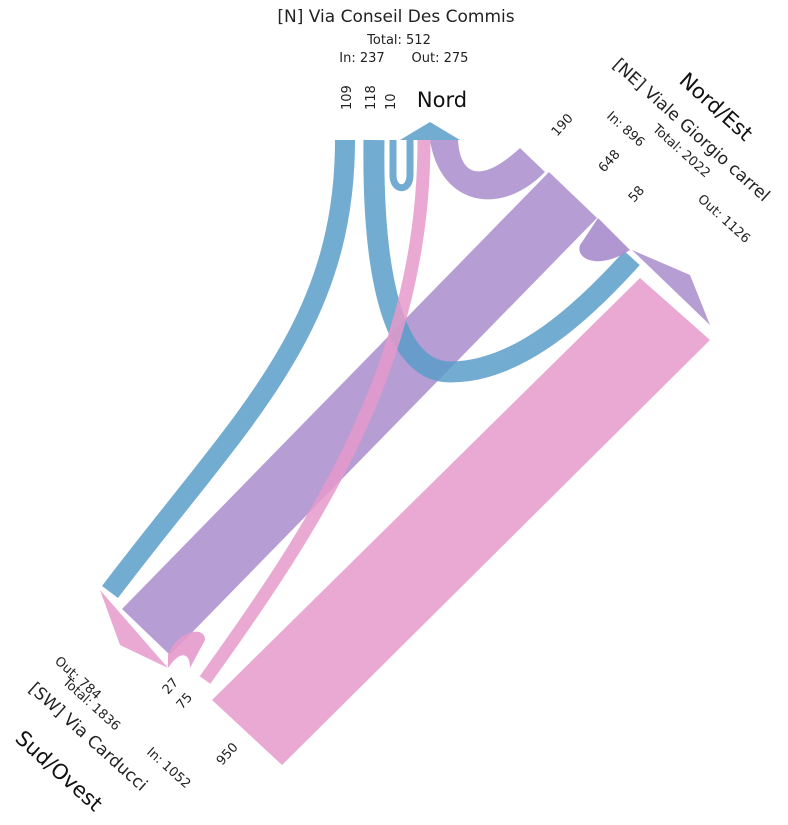 The image size is (788, 825). What do you see at coordinates (604, 240) in the screenshot?
I see `flow-ne-to-ne` at bounding box center [604, 240].